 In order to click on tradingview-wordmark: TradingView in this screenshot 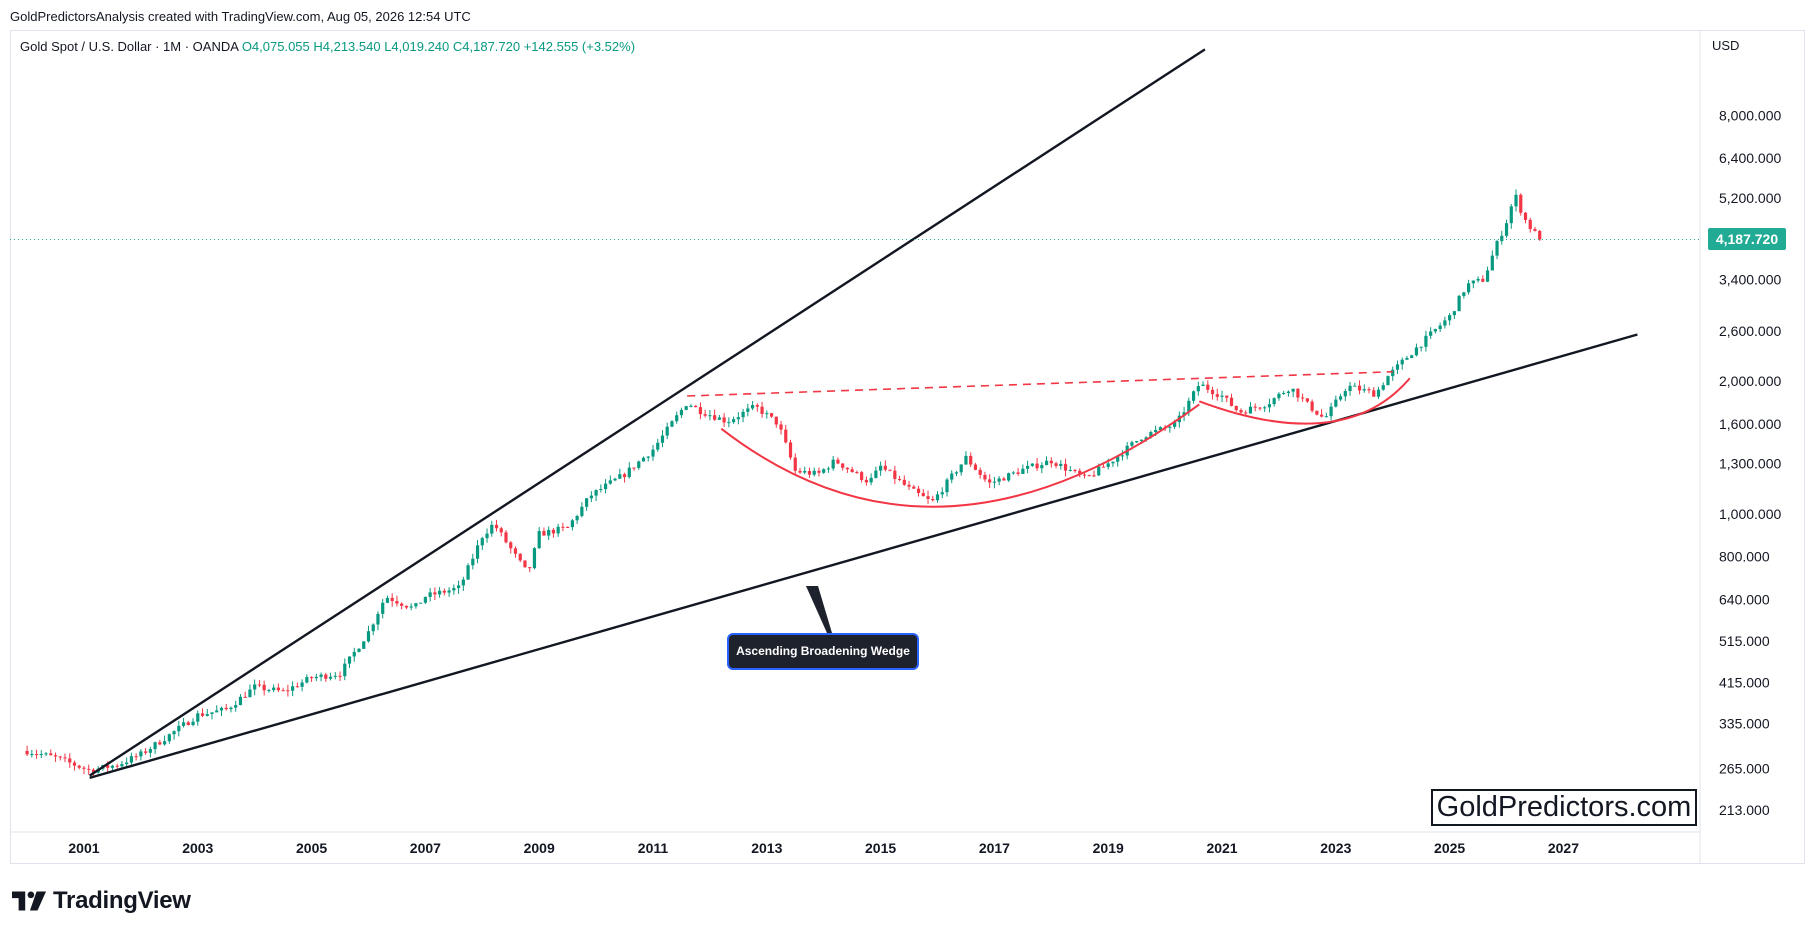, I will do `click(122, 900)`.